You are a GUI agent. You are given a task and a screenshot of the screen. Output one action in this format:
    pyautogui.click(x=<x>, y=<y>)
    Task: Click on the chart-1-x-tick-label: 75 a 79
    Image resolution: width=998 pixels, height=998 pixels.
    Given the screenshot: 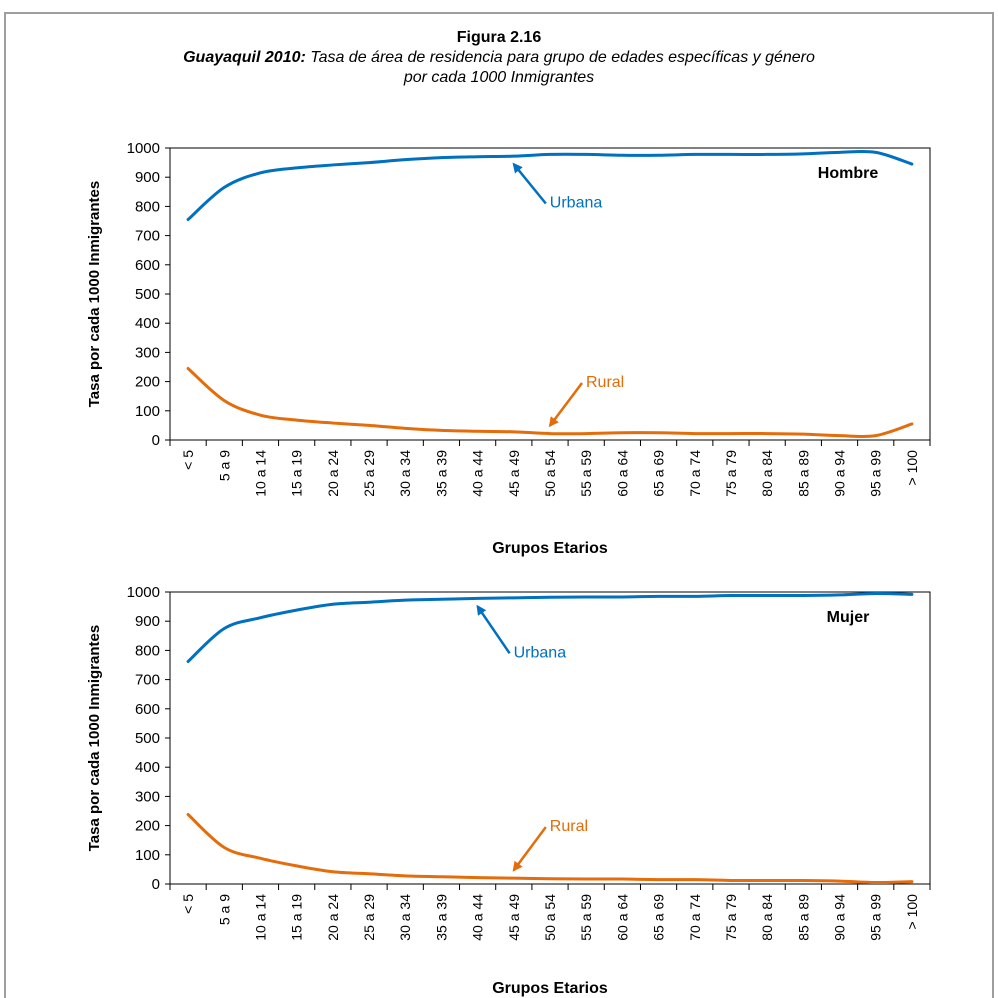 What is the action you would take?
    pyautogui.click(x=731, y=473)
    